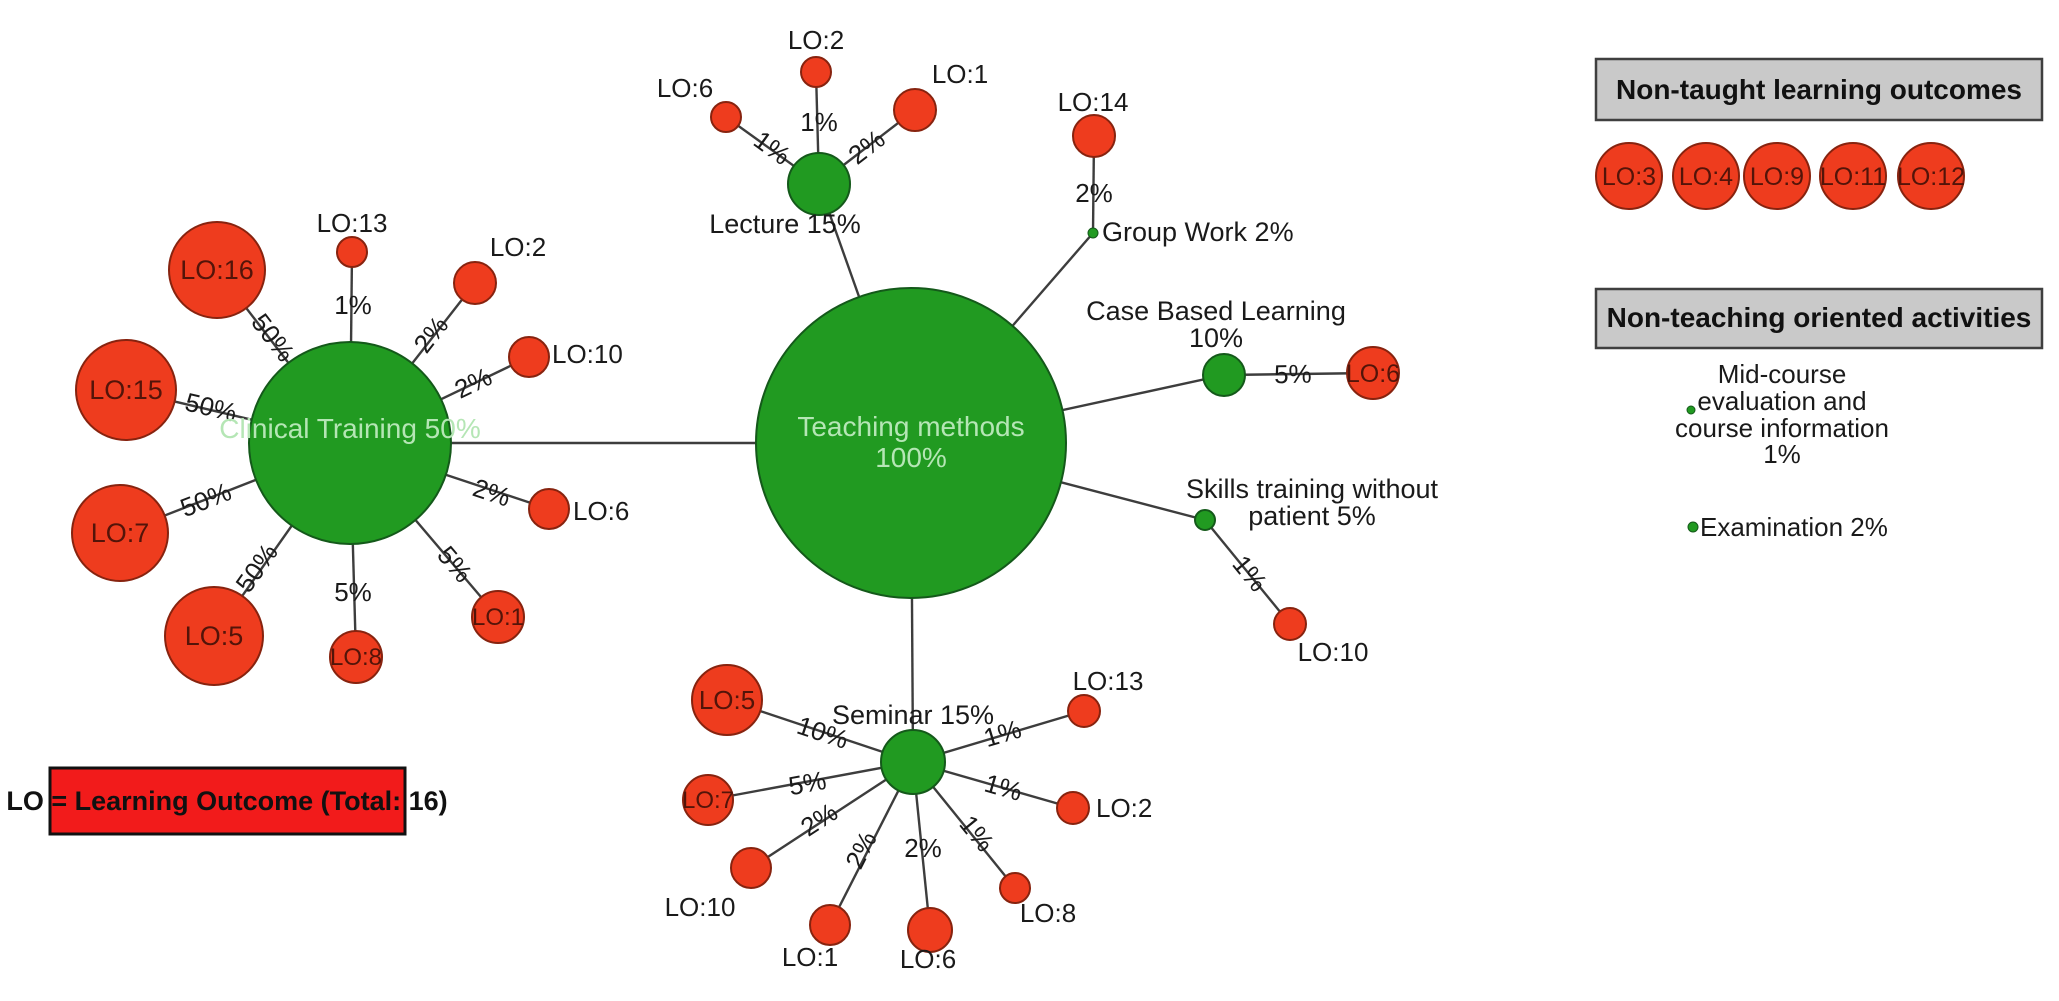 The width and height of the screenshot is (2059, 1001). I want to click on node-skills, so click(1205, 520).